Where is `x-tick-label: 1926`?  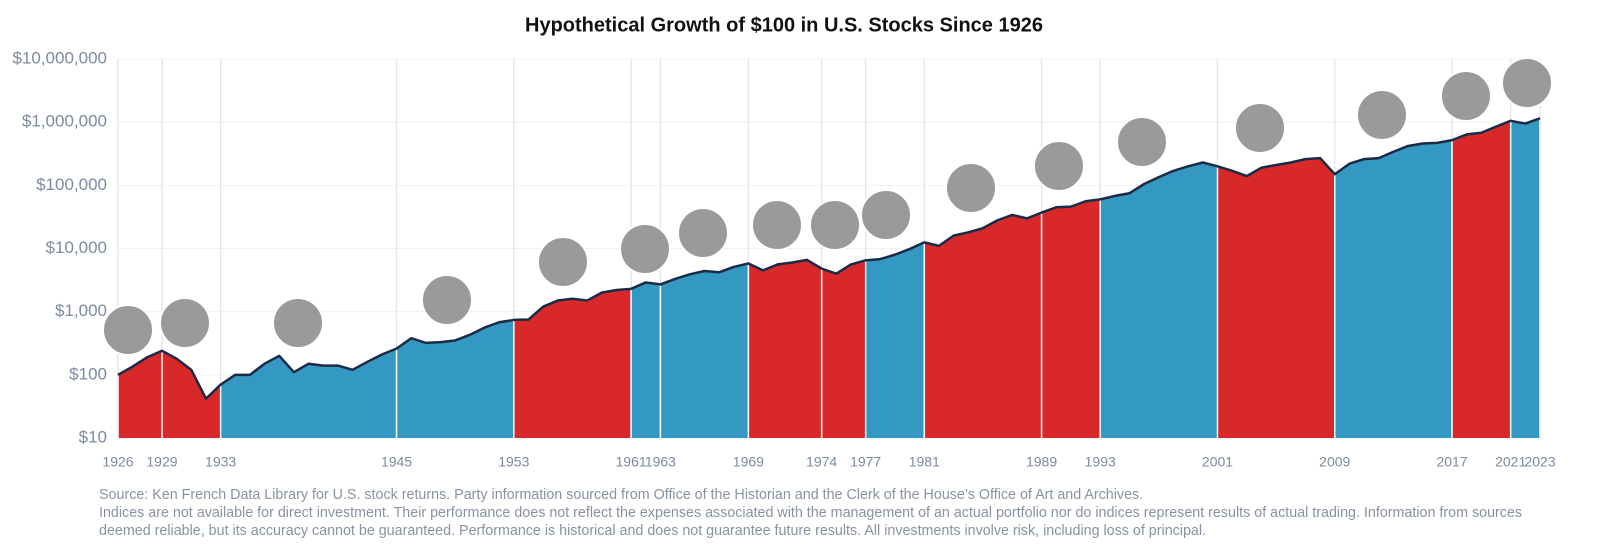
x-tick-label: 1926 is located at coordinates (117, 462).